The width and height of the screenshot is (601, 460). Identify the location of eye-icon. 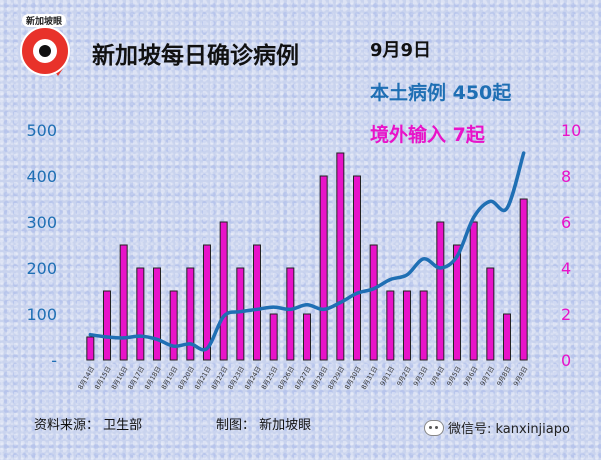
(45, 51).